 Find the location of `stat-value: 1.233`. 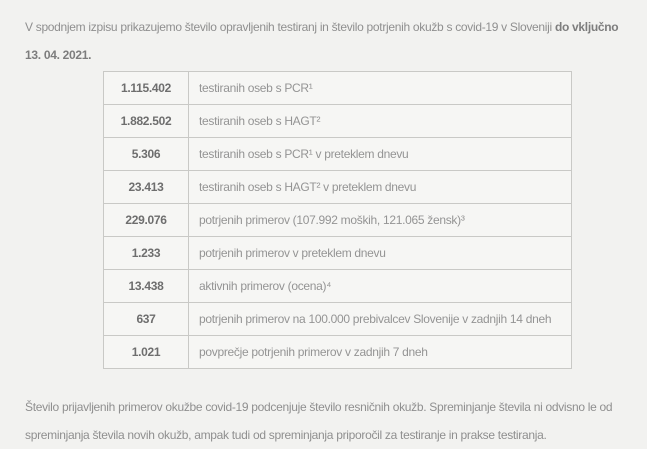

stat-value: 1.233 is located at coordinates (146, 253).